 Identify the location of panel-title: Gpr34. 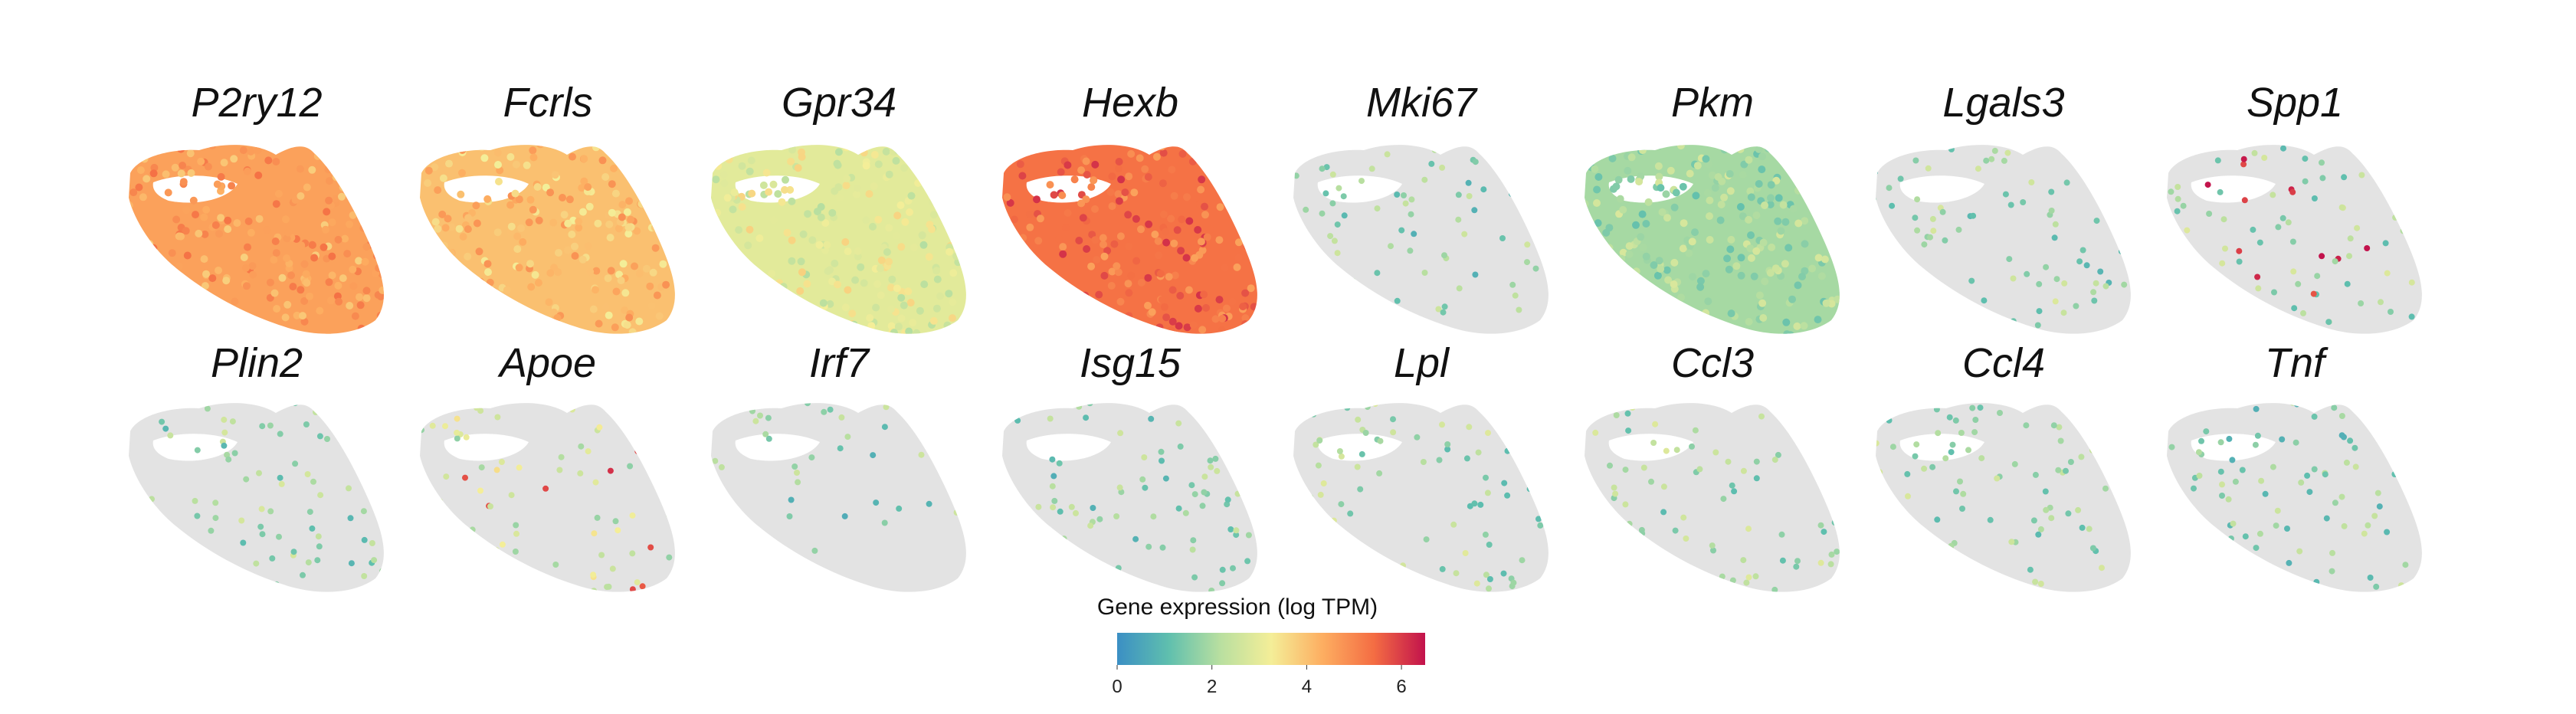
(839, 103).